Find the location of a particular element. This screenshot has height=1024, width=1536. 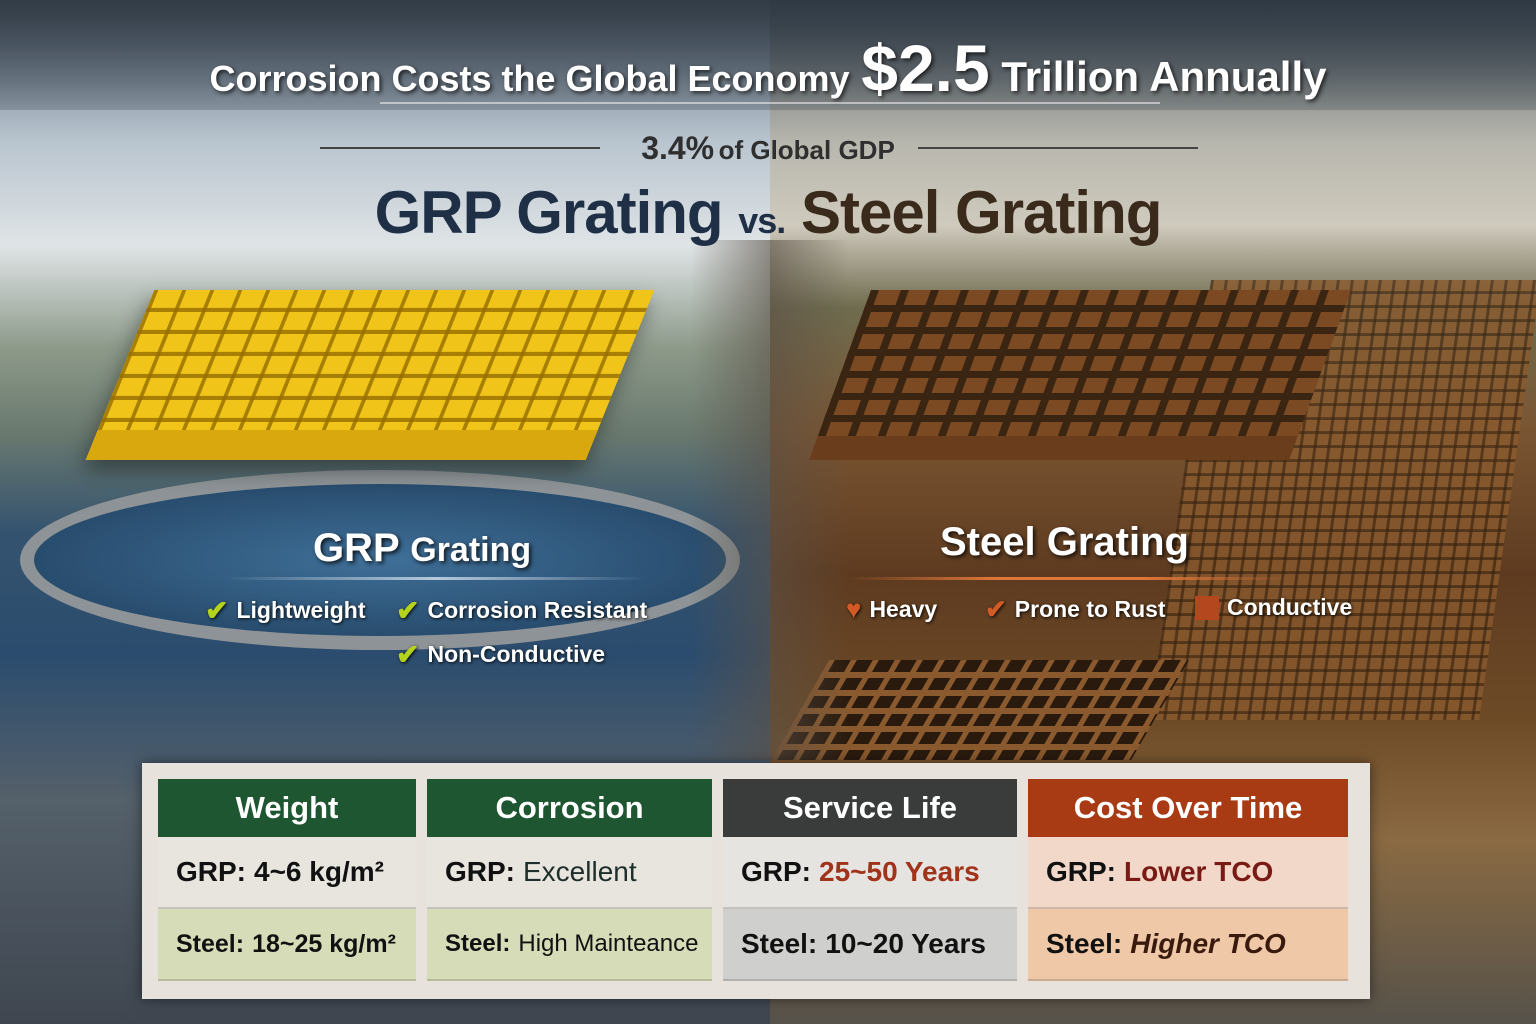

top-shade is located at coordinates (768, 55).